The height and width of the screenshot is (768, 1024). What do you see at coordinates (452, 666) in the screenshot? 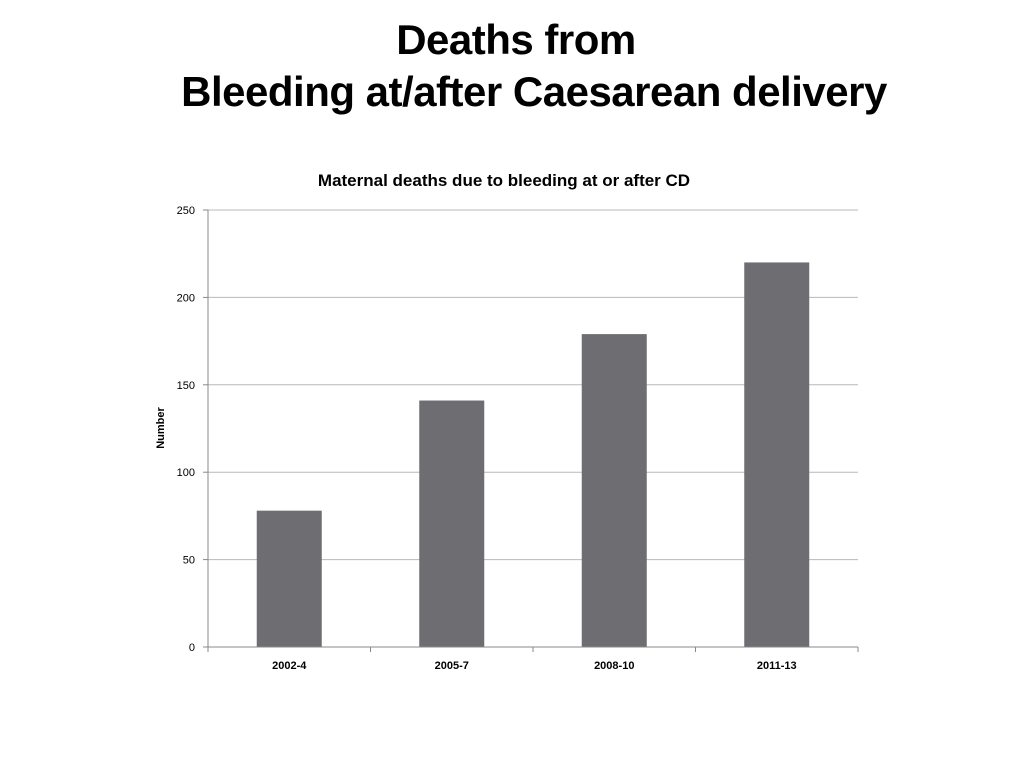
I see `x-tick-label: 2005-7` at bounding box center [452, 666].